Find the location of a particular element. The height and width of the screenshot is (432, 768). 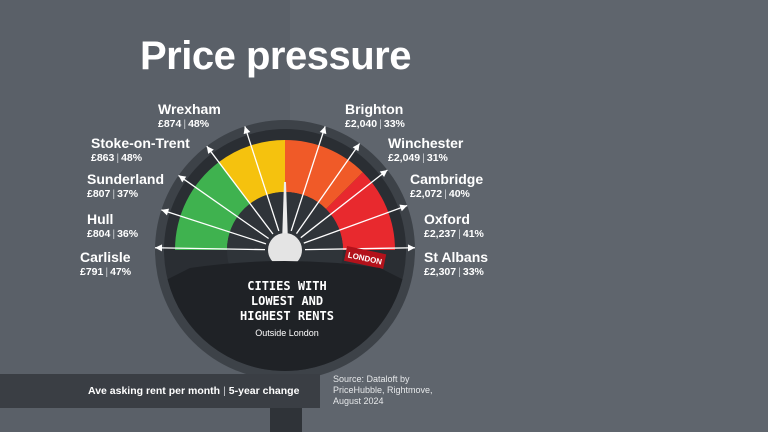

source-line: PriceHubble, Rightmove, is located at coordinates (383, 390).